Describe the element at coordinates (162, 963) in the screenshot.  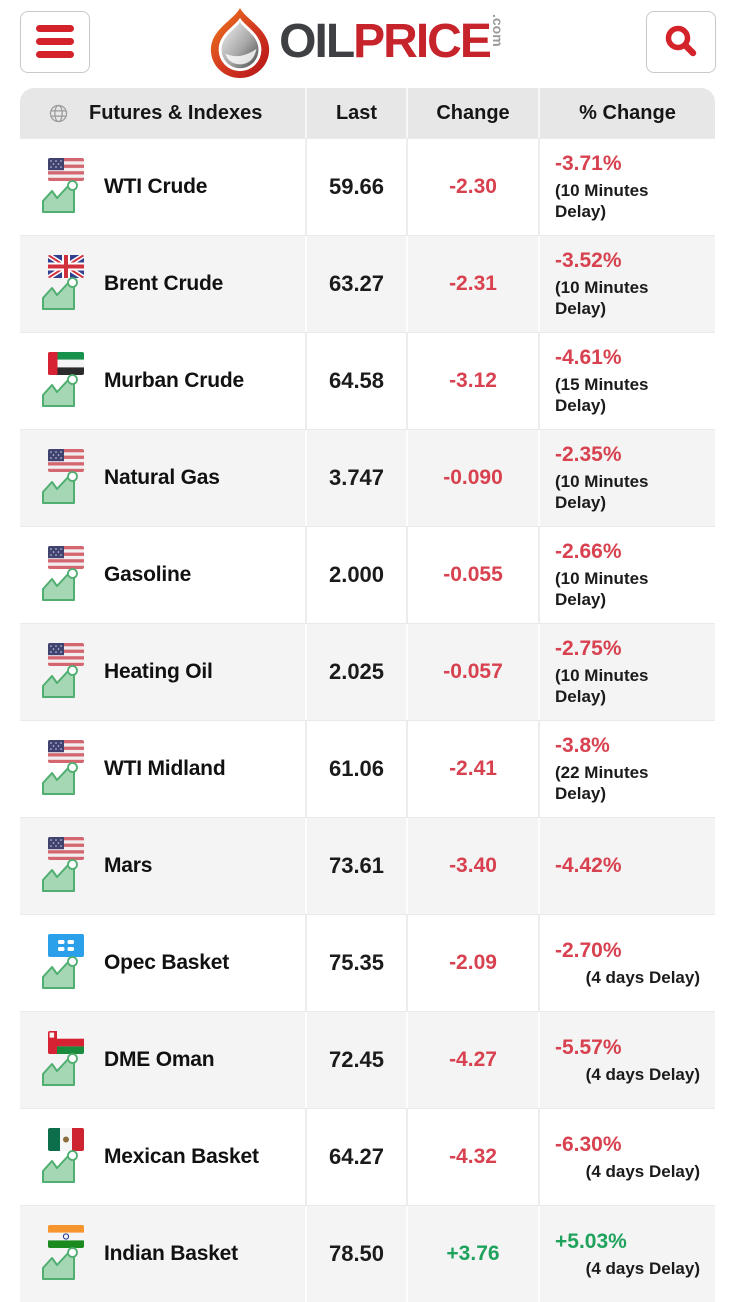
I see `instrument-cell: Opec Basket` at that location.